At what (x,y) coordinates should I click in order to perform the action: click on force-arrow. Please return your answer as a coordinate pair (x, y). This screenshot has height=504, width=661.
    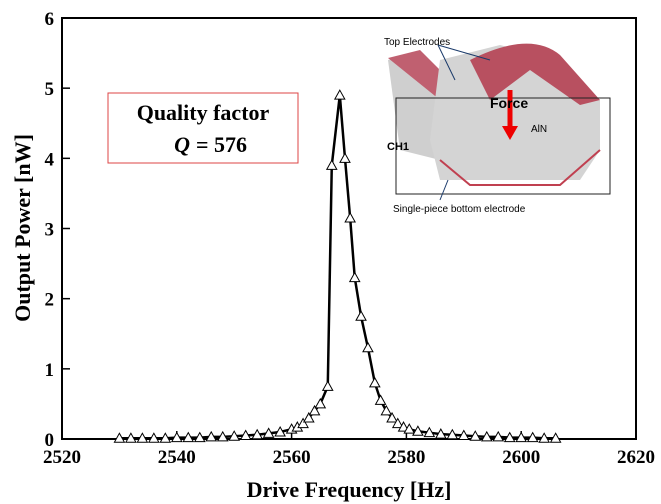
    Looking at the image, I should click on (510, 133).